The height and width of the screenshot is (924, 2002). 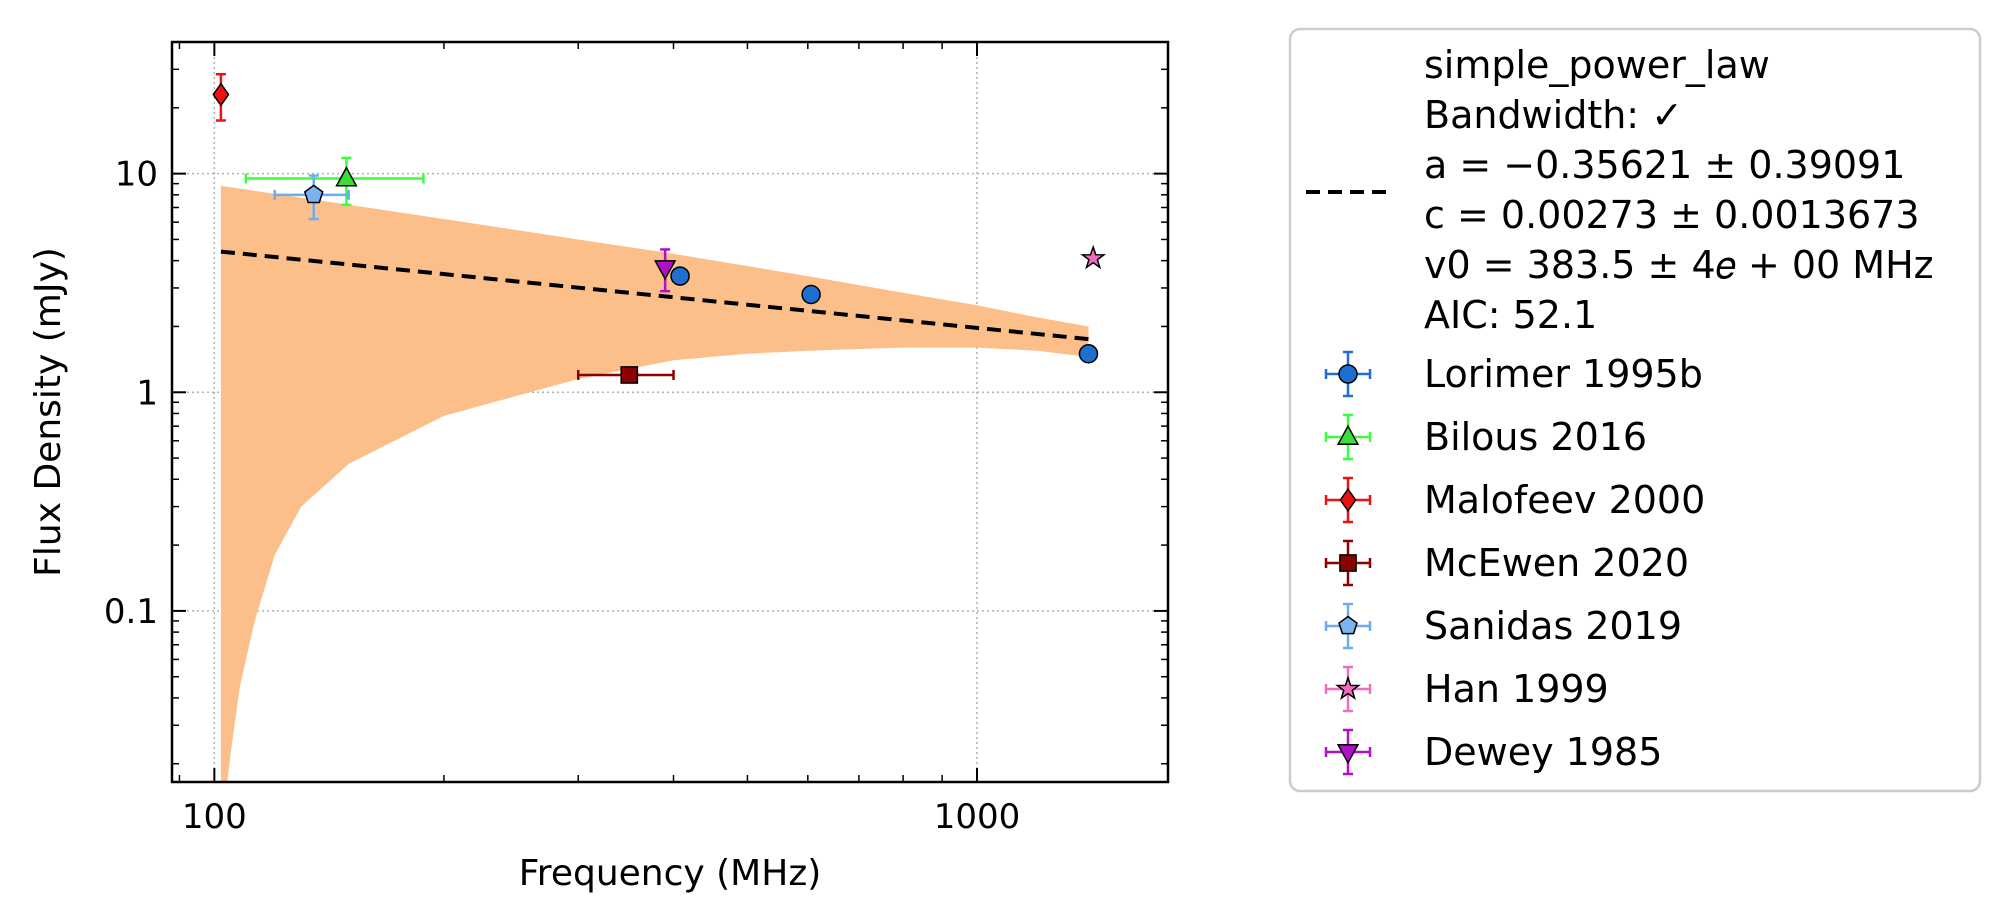 I want to click on legend-model-line: Bandwidth: ✓, so click(x=1553, y=115).